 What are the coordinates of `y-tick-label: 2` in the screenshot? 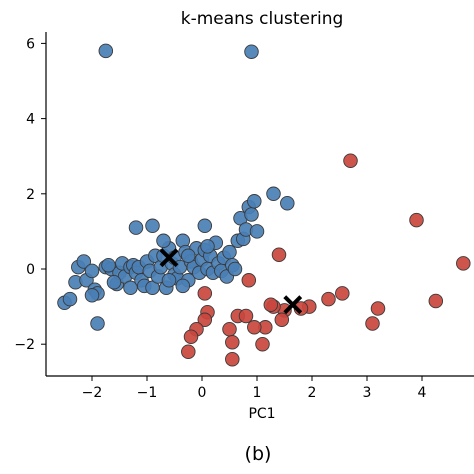 It's located at (30, 195).